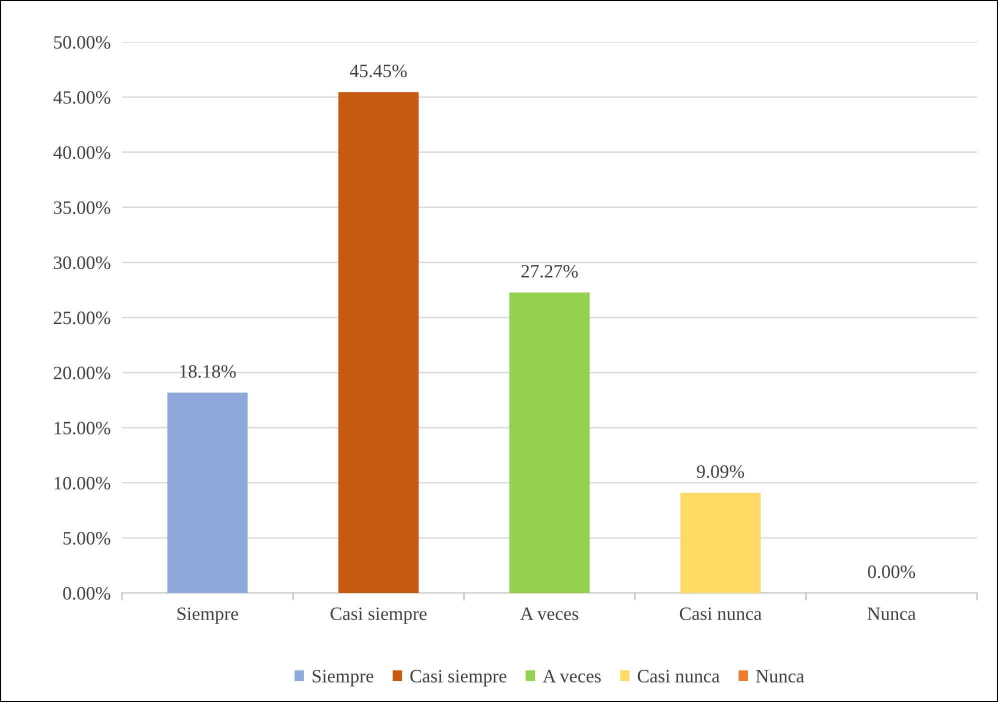 The height and width of the screenshot is (702, 998). Describe the element at coordinates (720, 471) in the screenshot. I see `data-label: 9.09%` at that location.